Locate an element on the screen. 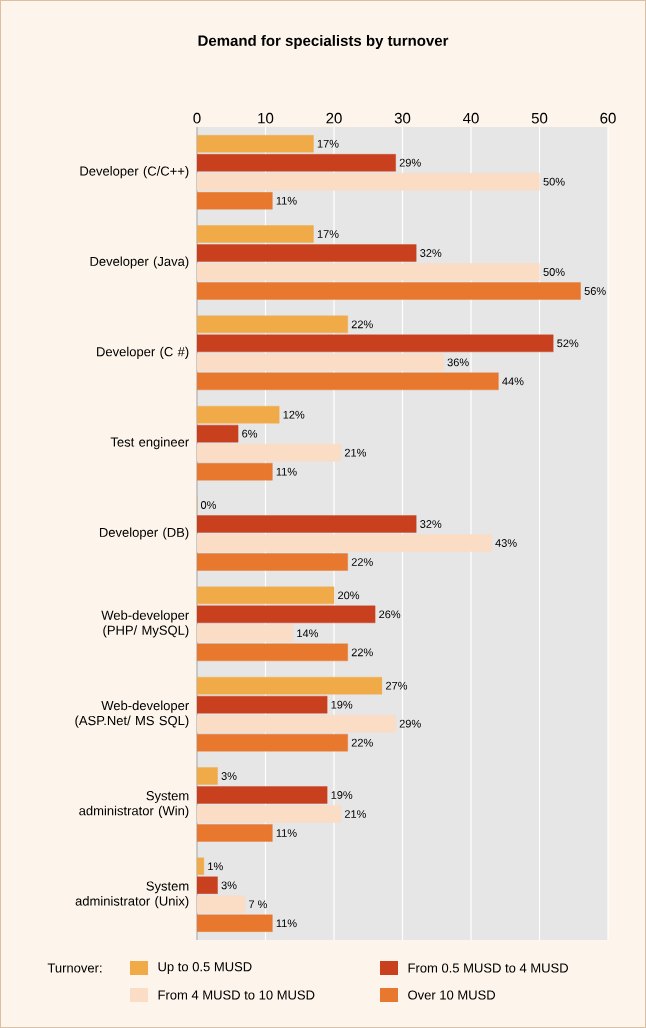 Image resolution: width=646 pixels, height=1028 pixels. data-label: 43% is located at coordinates (506, 543).